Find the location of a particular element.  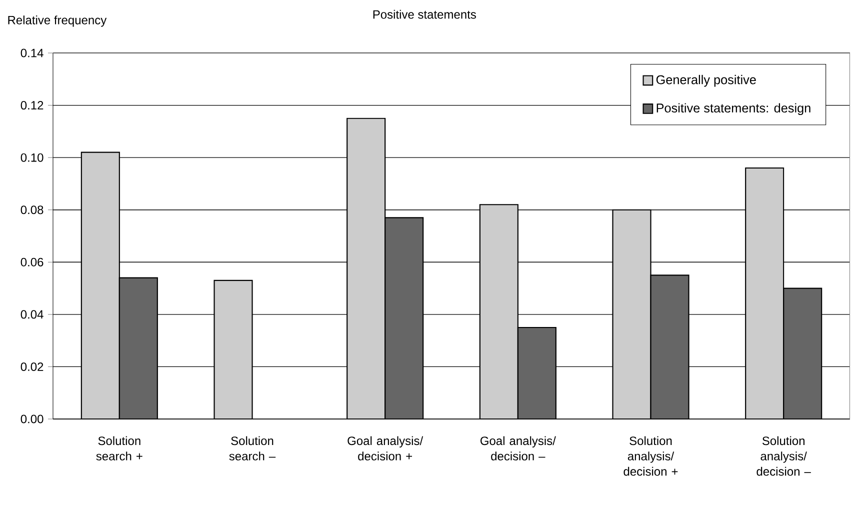

y-axis-title: Relative frequency is located at coordinates (57, 21).